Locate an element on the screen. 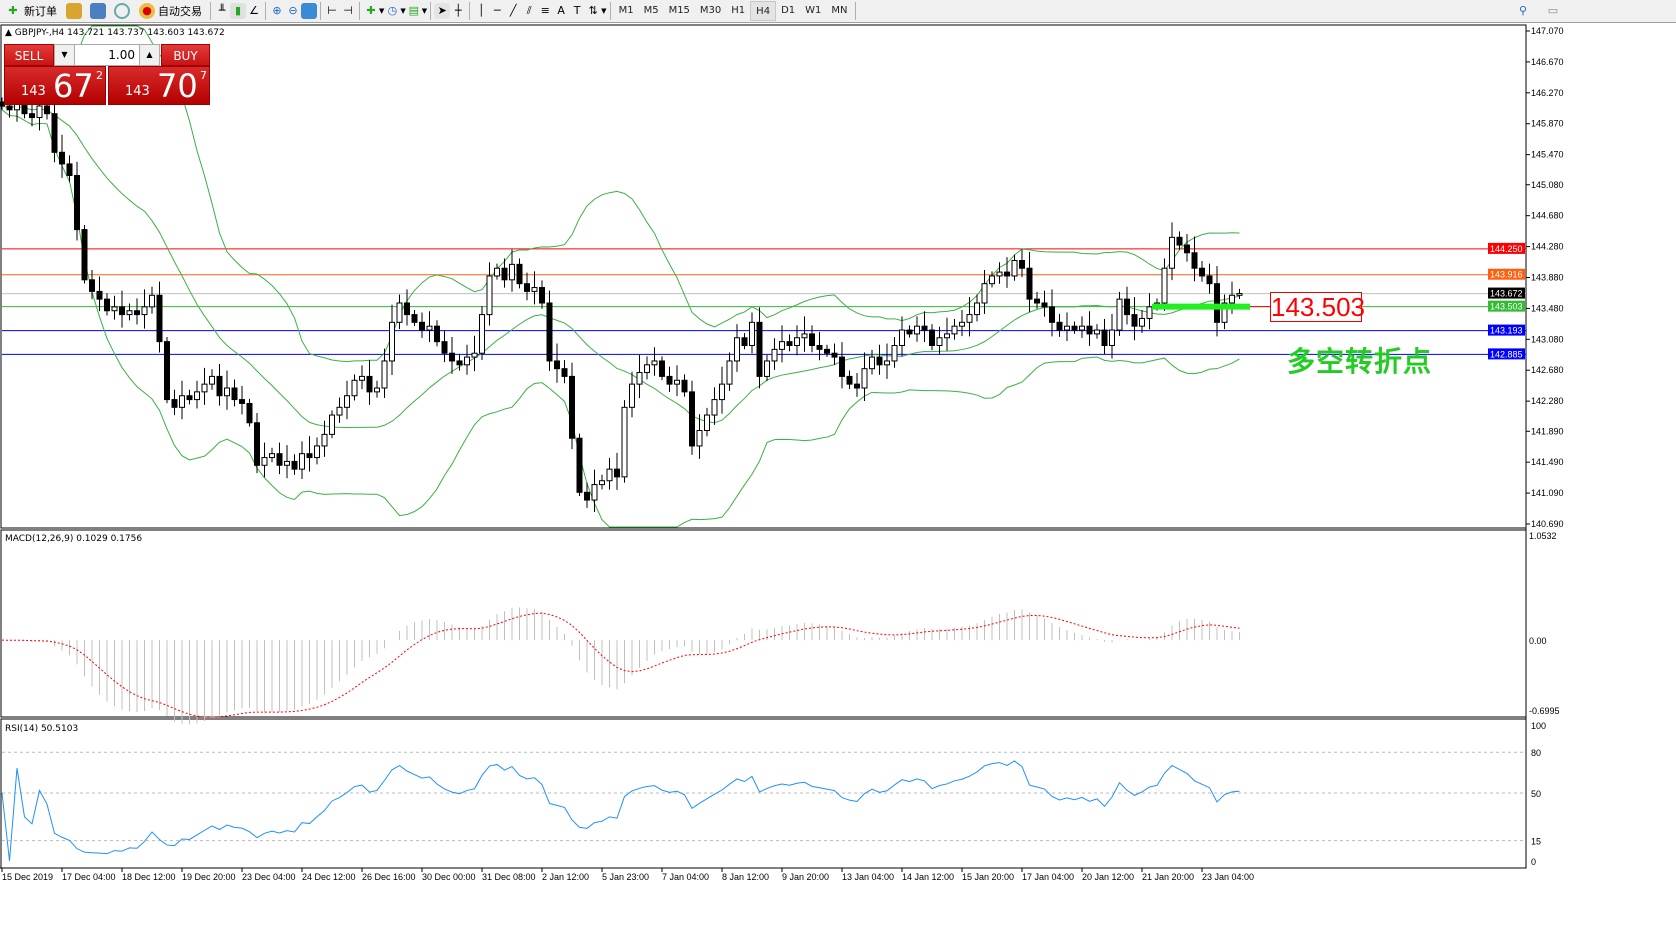 This screenshot has width=1676, height=947. sell-button: SELL is located at coordinates (29, 55).